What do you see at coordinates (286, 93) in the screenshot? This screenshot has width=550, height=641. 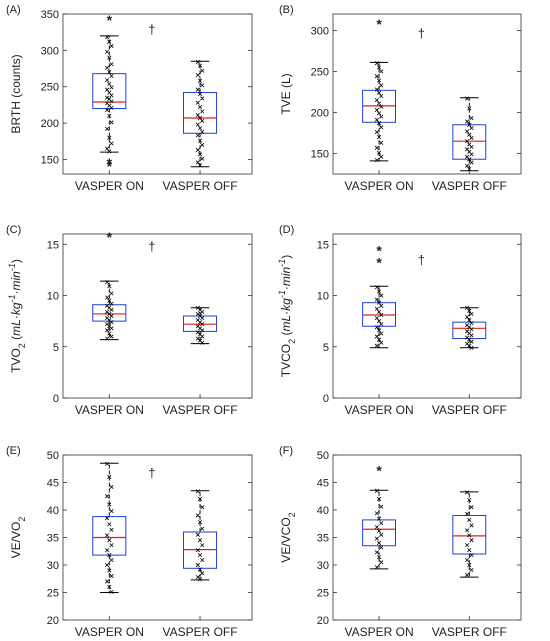 I see `y-axis-label-part: TVE (L)` at bounding box center [286, 93].